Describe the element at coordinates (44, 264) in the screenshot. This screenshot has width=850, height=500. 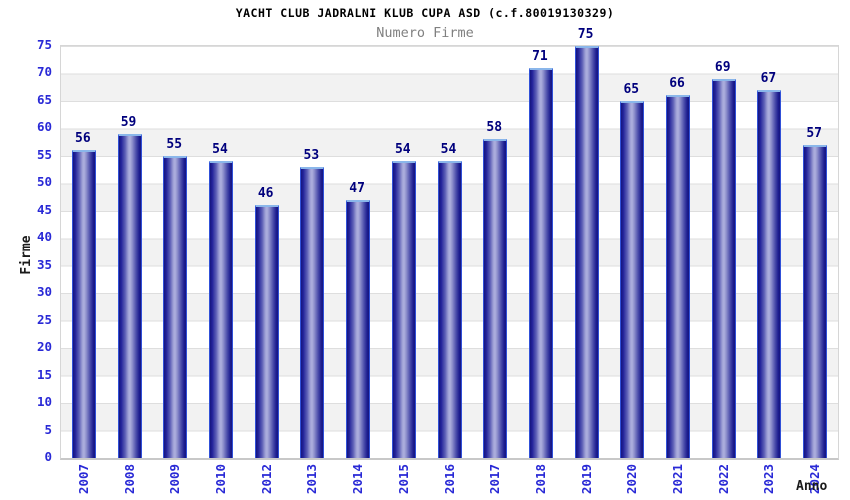
I see `y-tick-label: 35` at that location.